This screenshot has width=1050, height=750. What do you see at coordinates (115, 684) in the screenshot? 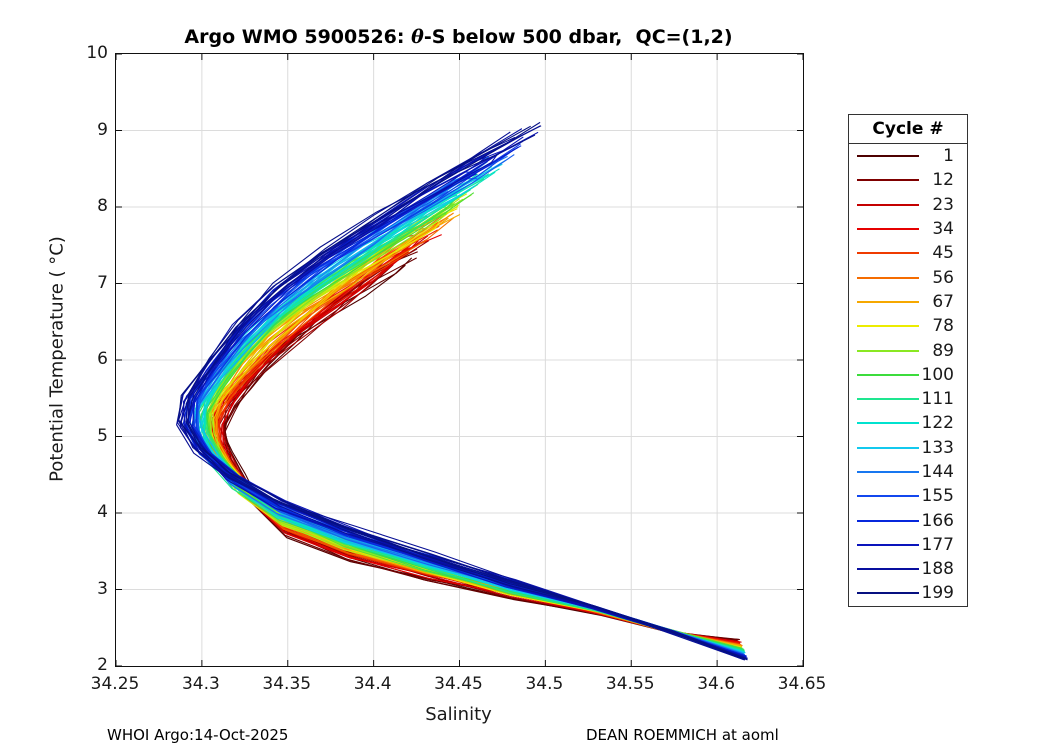
I see `x-tick-label: 34.25` at bounding box center [115, 684].